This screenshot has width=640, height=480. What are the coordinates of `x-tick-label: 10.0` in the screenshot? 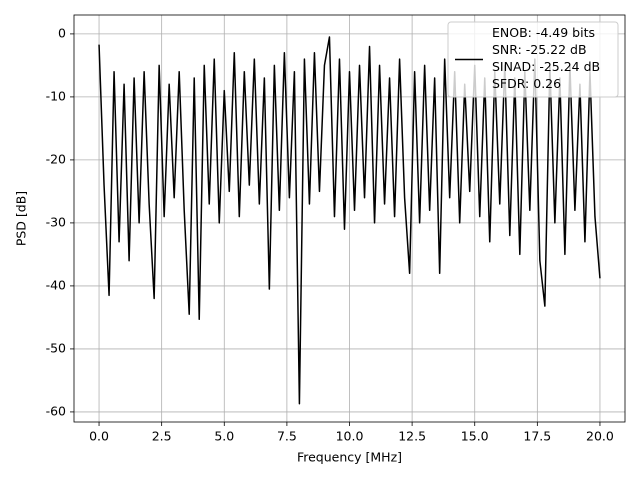 It's located at (350, 436).